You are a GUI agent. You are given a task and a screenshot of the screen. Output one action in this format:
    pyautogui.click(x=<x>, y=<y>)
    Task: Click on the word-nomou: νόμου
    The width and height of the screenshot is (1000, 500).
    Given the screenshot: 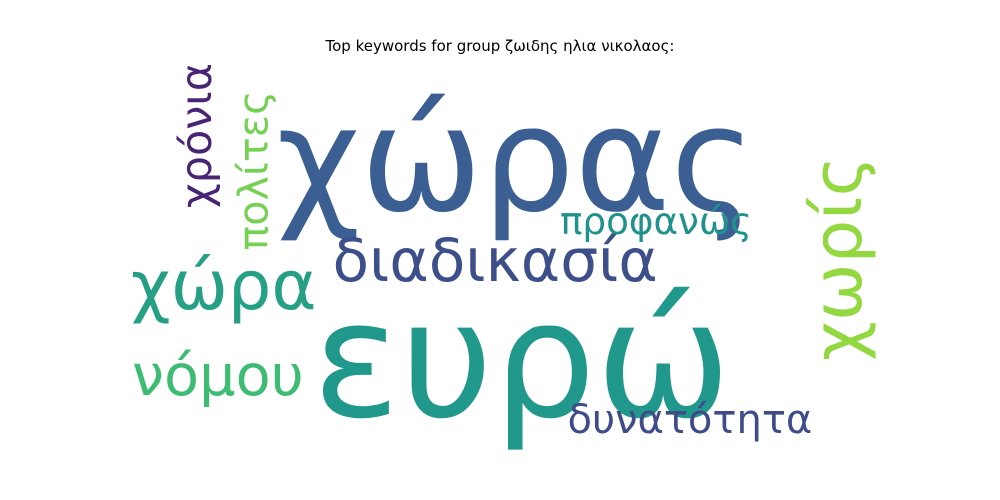 What is the action you would take?
    pyautogui.click(x=218, y=375)
    